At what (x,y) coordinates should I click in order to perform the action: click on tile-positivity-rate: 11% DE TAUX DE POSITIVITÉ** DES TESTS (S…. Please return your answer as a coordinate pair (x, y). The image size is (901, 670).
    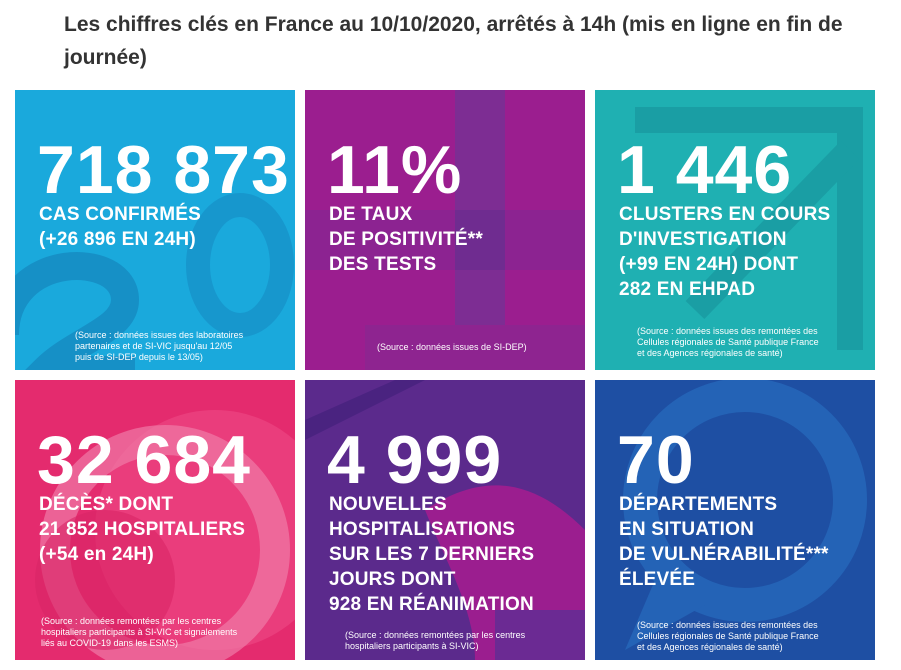
    Looking at the image, I should click on (445, 230).